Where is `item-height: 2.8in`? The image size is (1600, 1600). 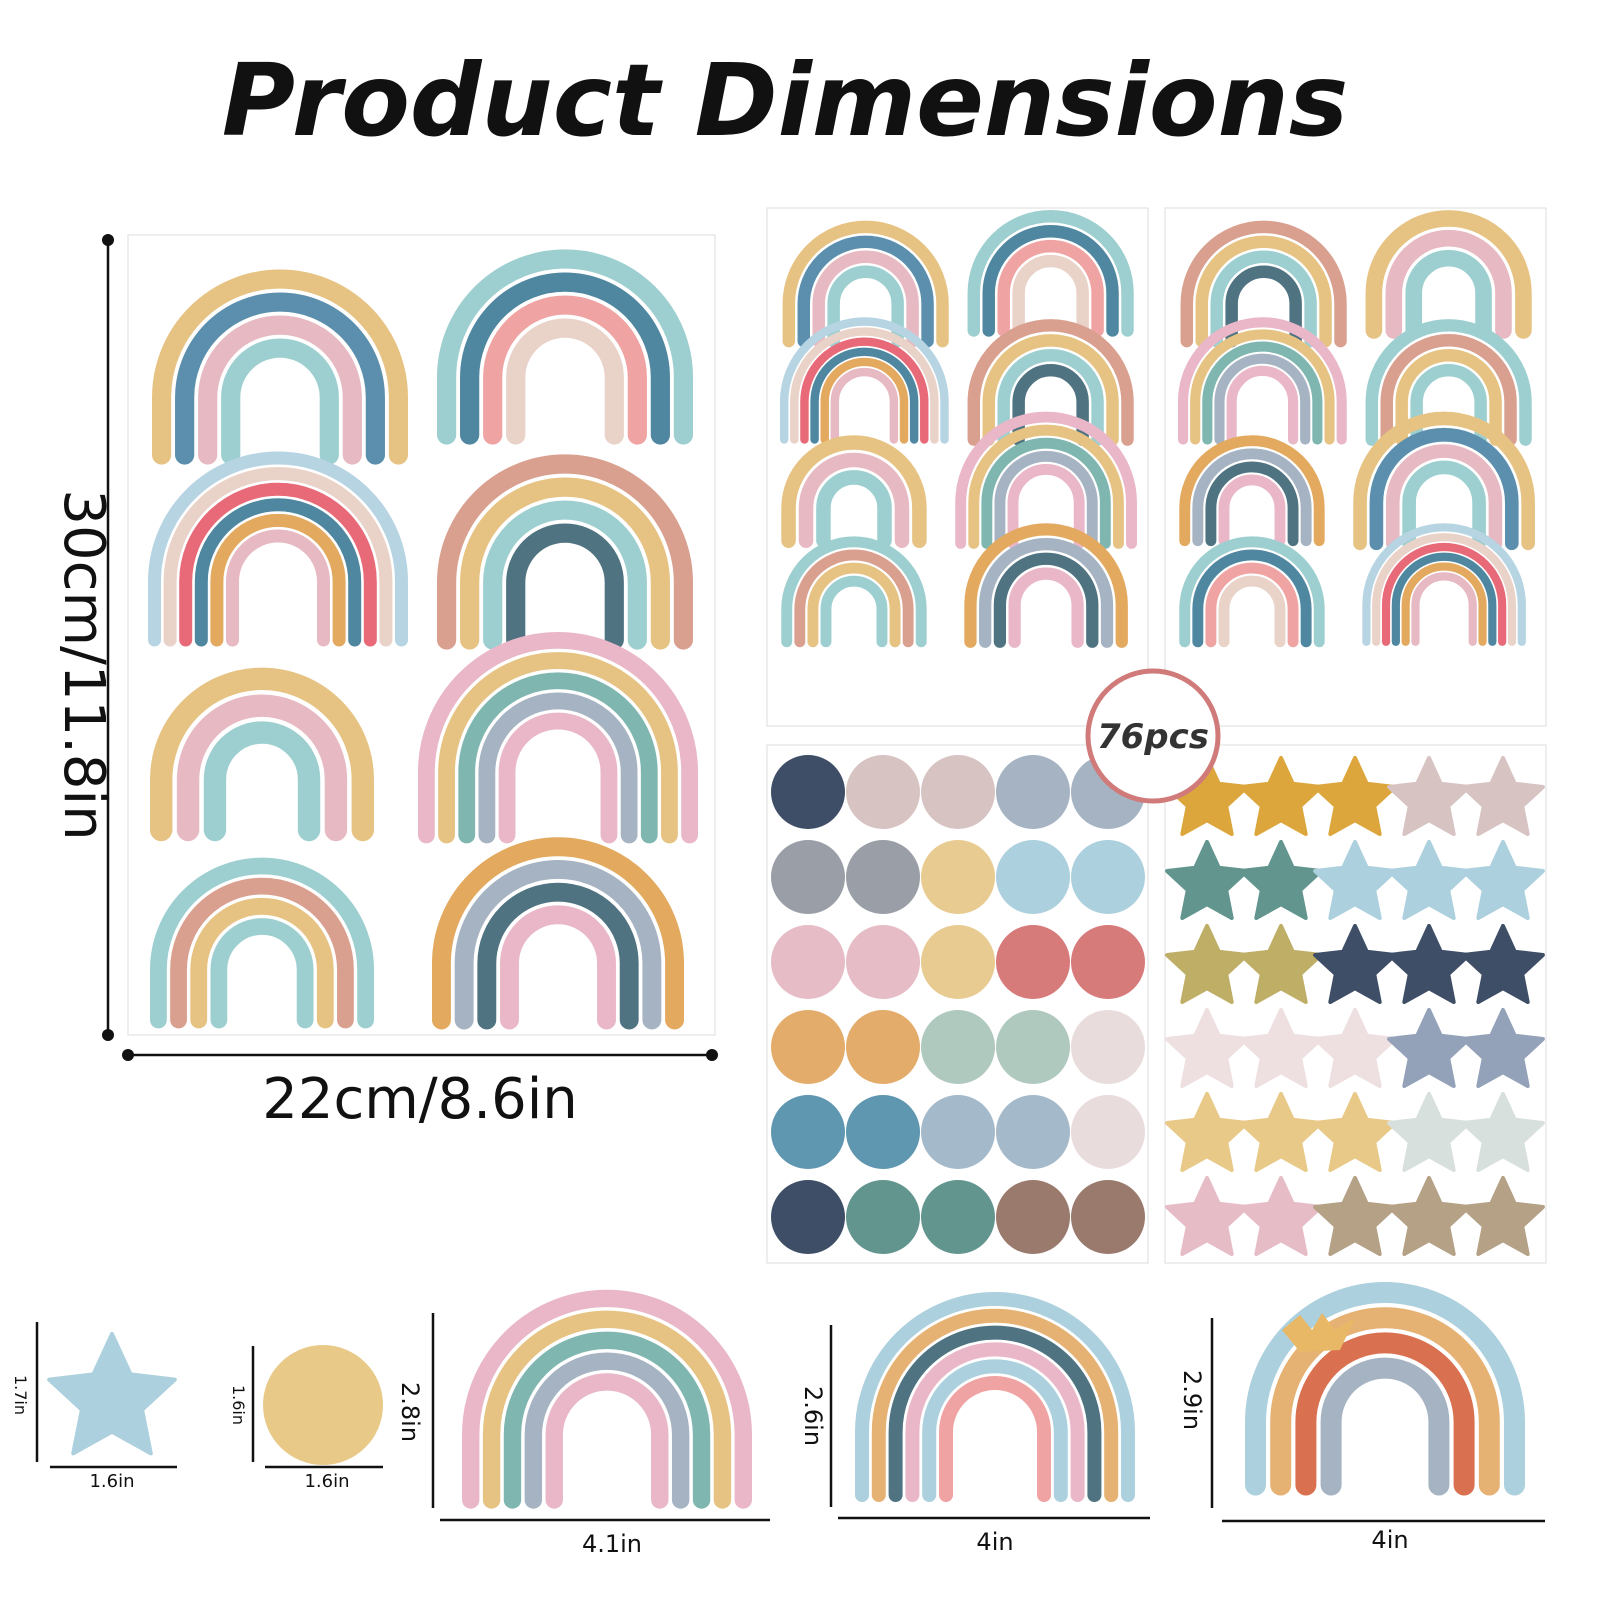 item-height: 2.8in is located at coordinates (410, 1412).